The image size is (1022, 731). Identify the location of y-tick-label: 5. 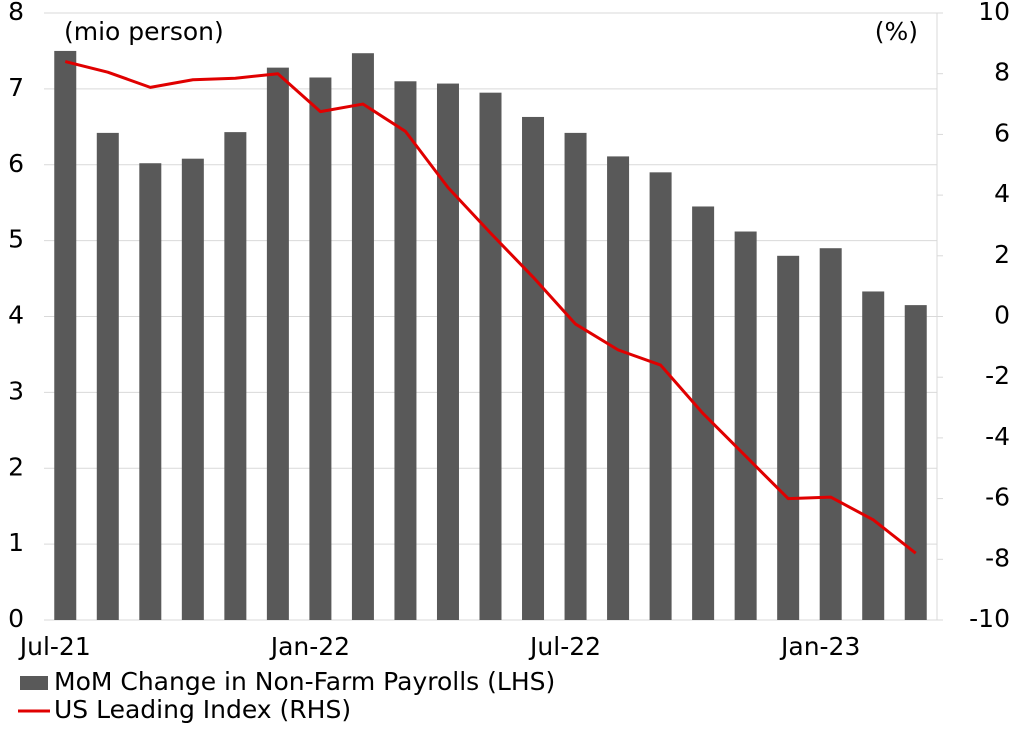
(16, 239).